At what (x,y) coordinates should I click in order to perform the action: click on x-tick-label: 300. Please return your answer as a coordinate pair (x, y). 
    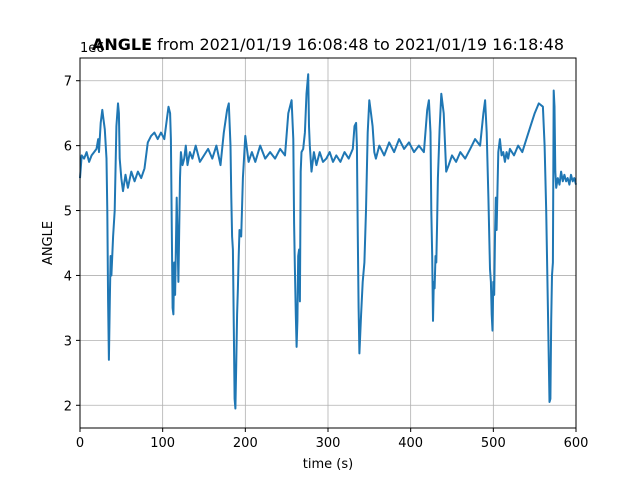
    Looking at the image, I should click on (328, 443).